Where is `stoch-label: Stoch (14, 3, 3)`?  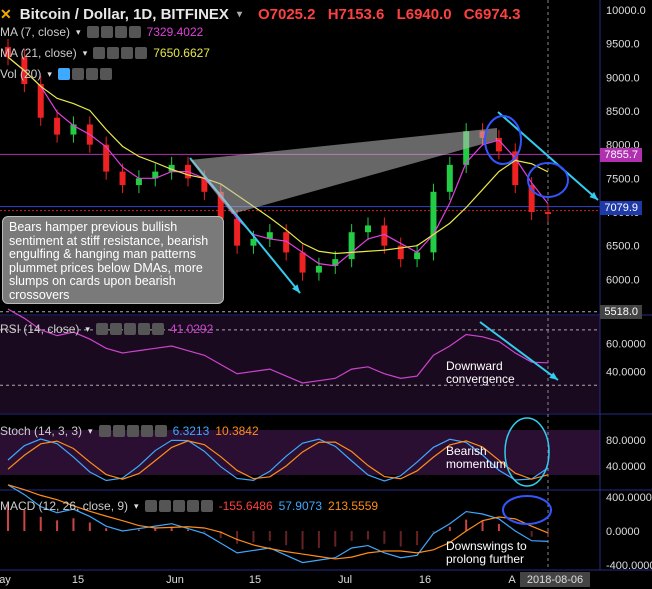
stoch-label: Stoch (14, 3, 3) is located at coordinates (41, 431).